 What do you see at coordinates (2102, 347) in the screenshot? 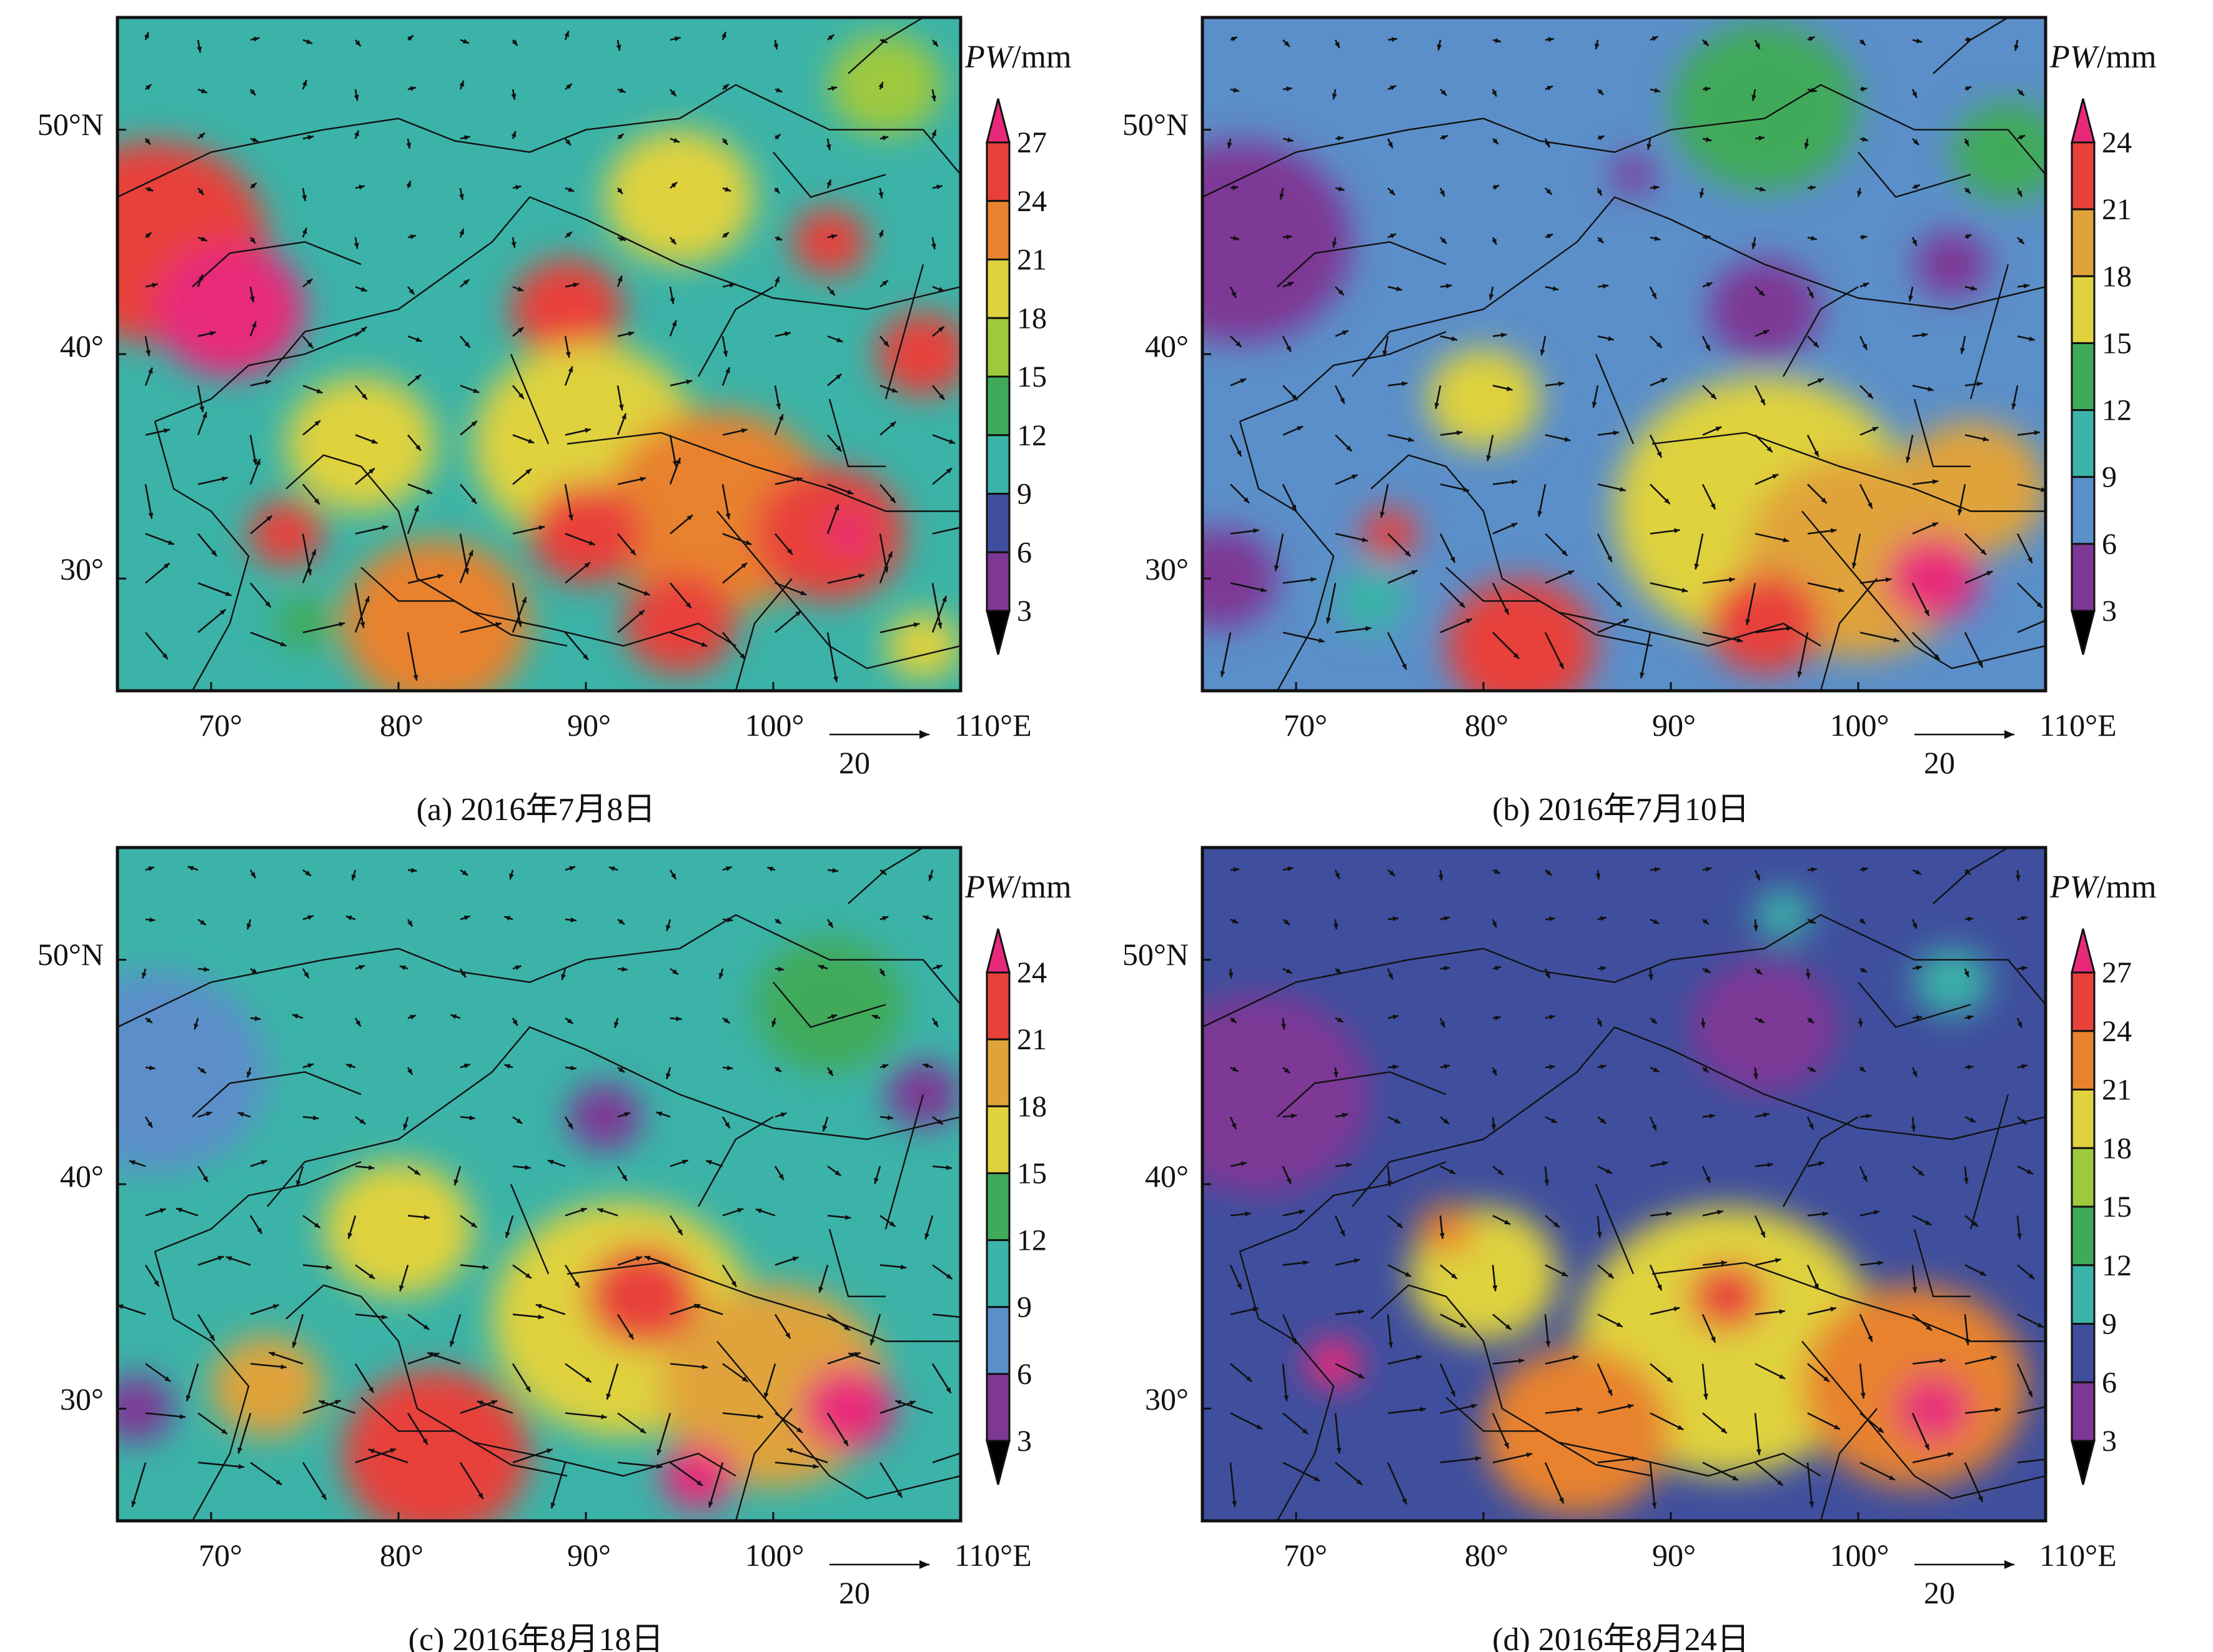
I see `colorbar-b: PW/mm 24 21 18 15 12 9 6 3` at bounding box center [2102, 347].